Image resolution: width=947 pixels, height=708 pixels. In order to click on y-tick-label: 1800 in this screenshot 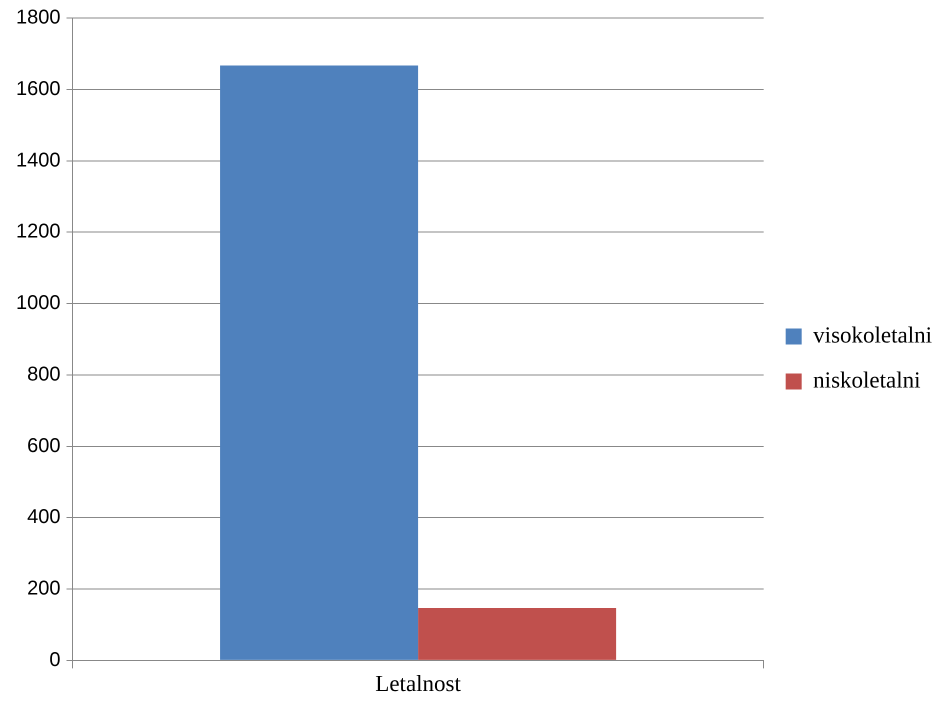, I will do `click(38, 17)`.